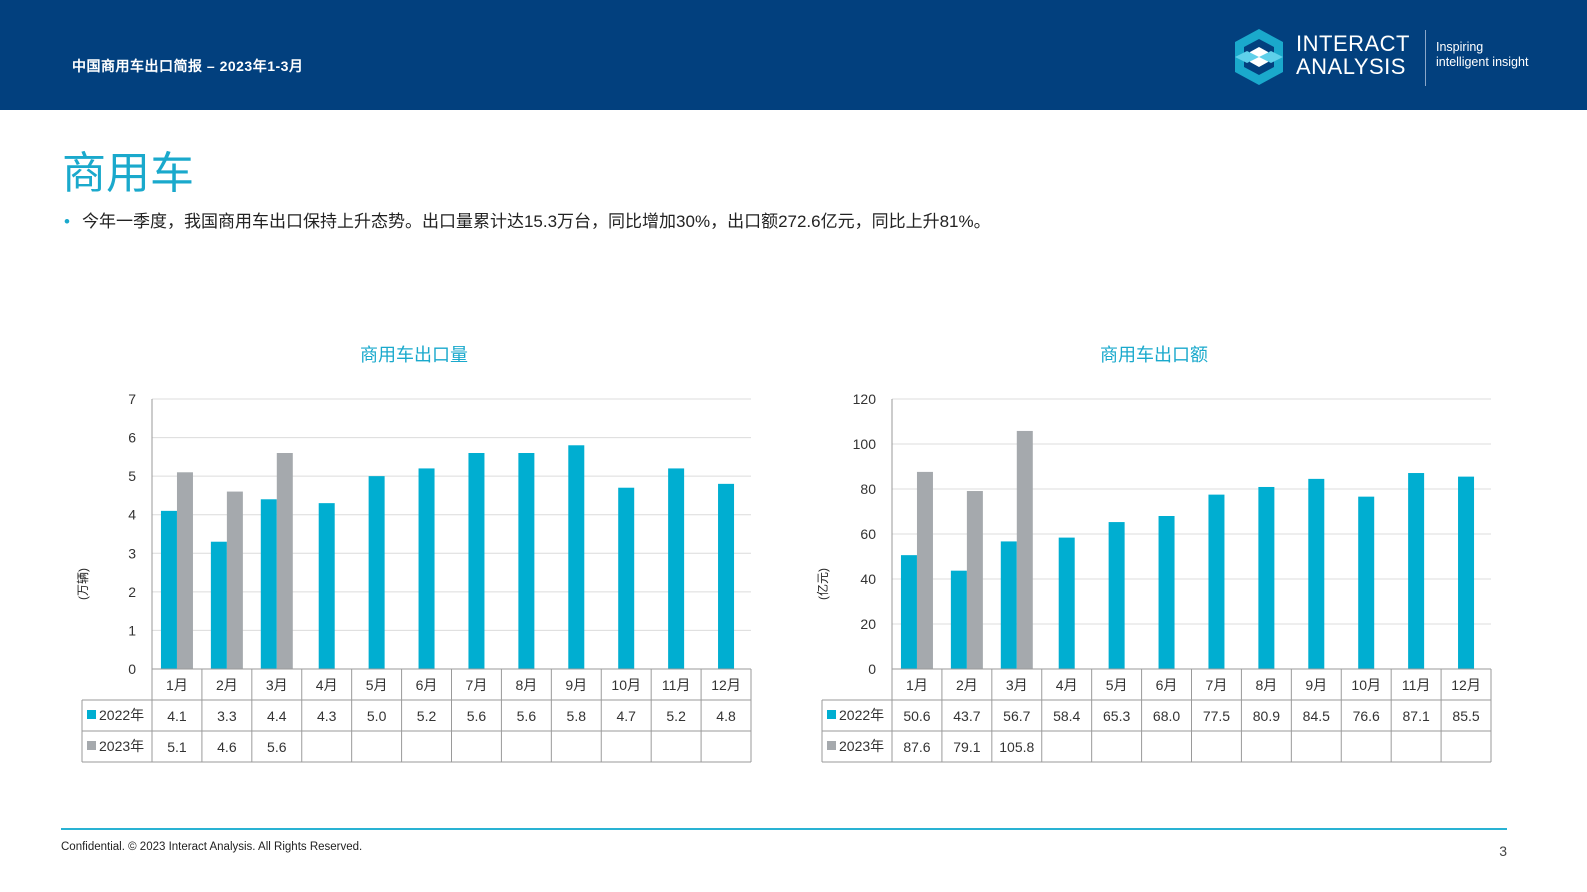 The image size is (1587, 892). Describe the element at coordinates (128, 173) in the screenshot. I see `page-heading: 商用车` at that location.